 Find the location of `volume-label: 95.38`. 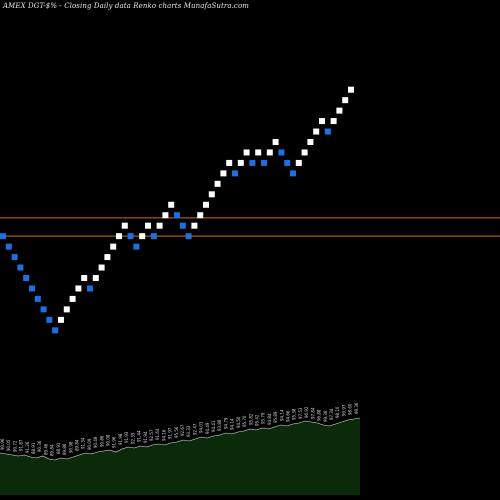

volume-label: 95.38 is located at coordinates (294, 414).